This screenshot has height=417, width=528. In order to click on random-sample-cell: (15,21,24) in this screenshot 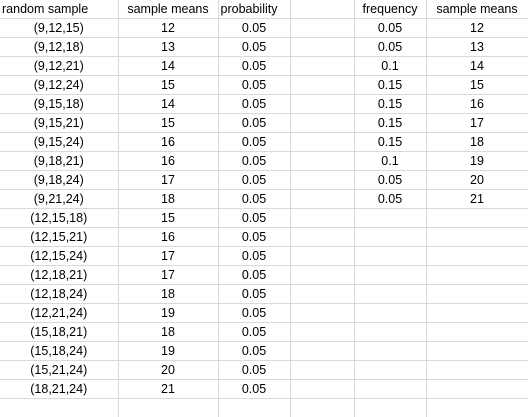, I will do `click(59, 370)`.